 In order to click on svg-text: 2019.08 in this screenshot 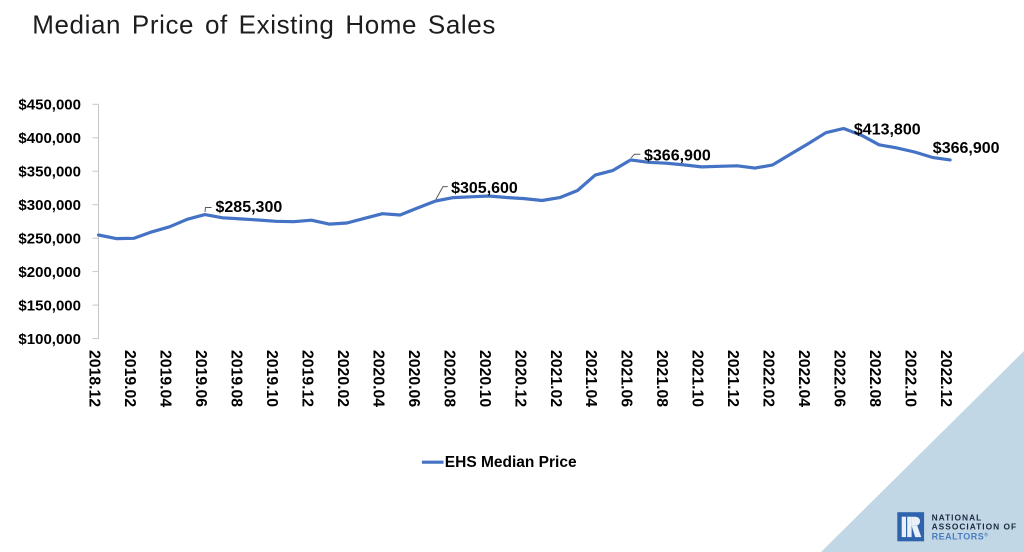, I will do `click(235, 378)`.